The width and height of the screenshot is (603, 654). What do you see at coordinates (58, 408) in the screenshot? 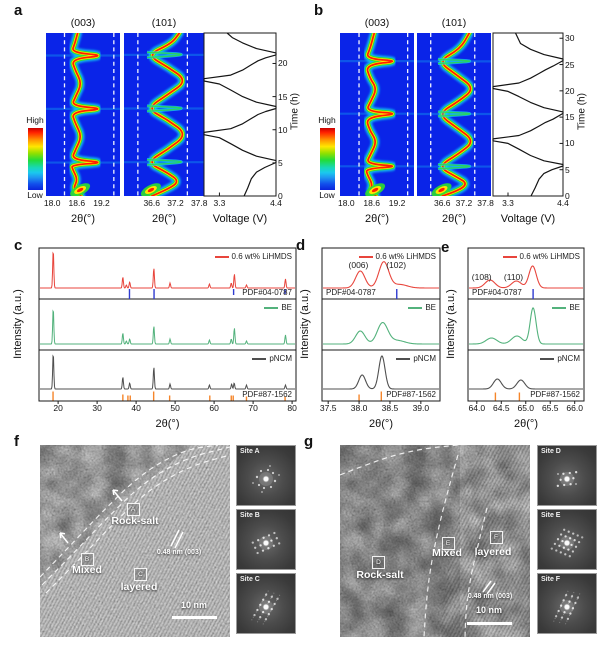
I see `x-tick-label: 20` at bounding box center [58, 408].